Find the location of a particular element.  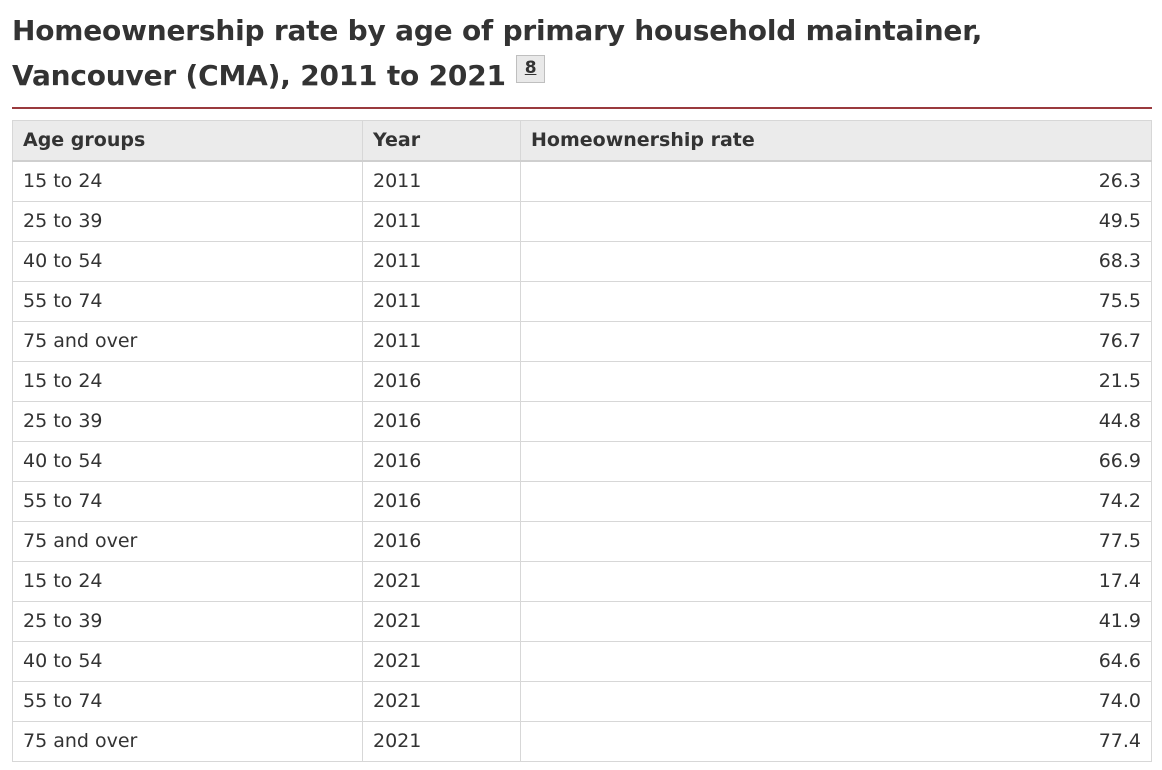

table-row: 25 to 39 2011 49.5 is located at coordinates (582, 221).